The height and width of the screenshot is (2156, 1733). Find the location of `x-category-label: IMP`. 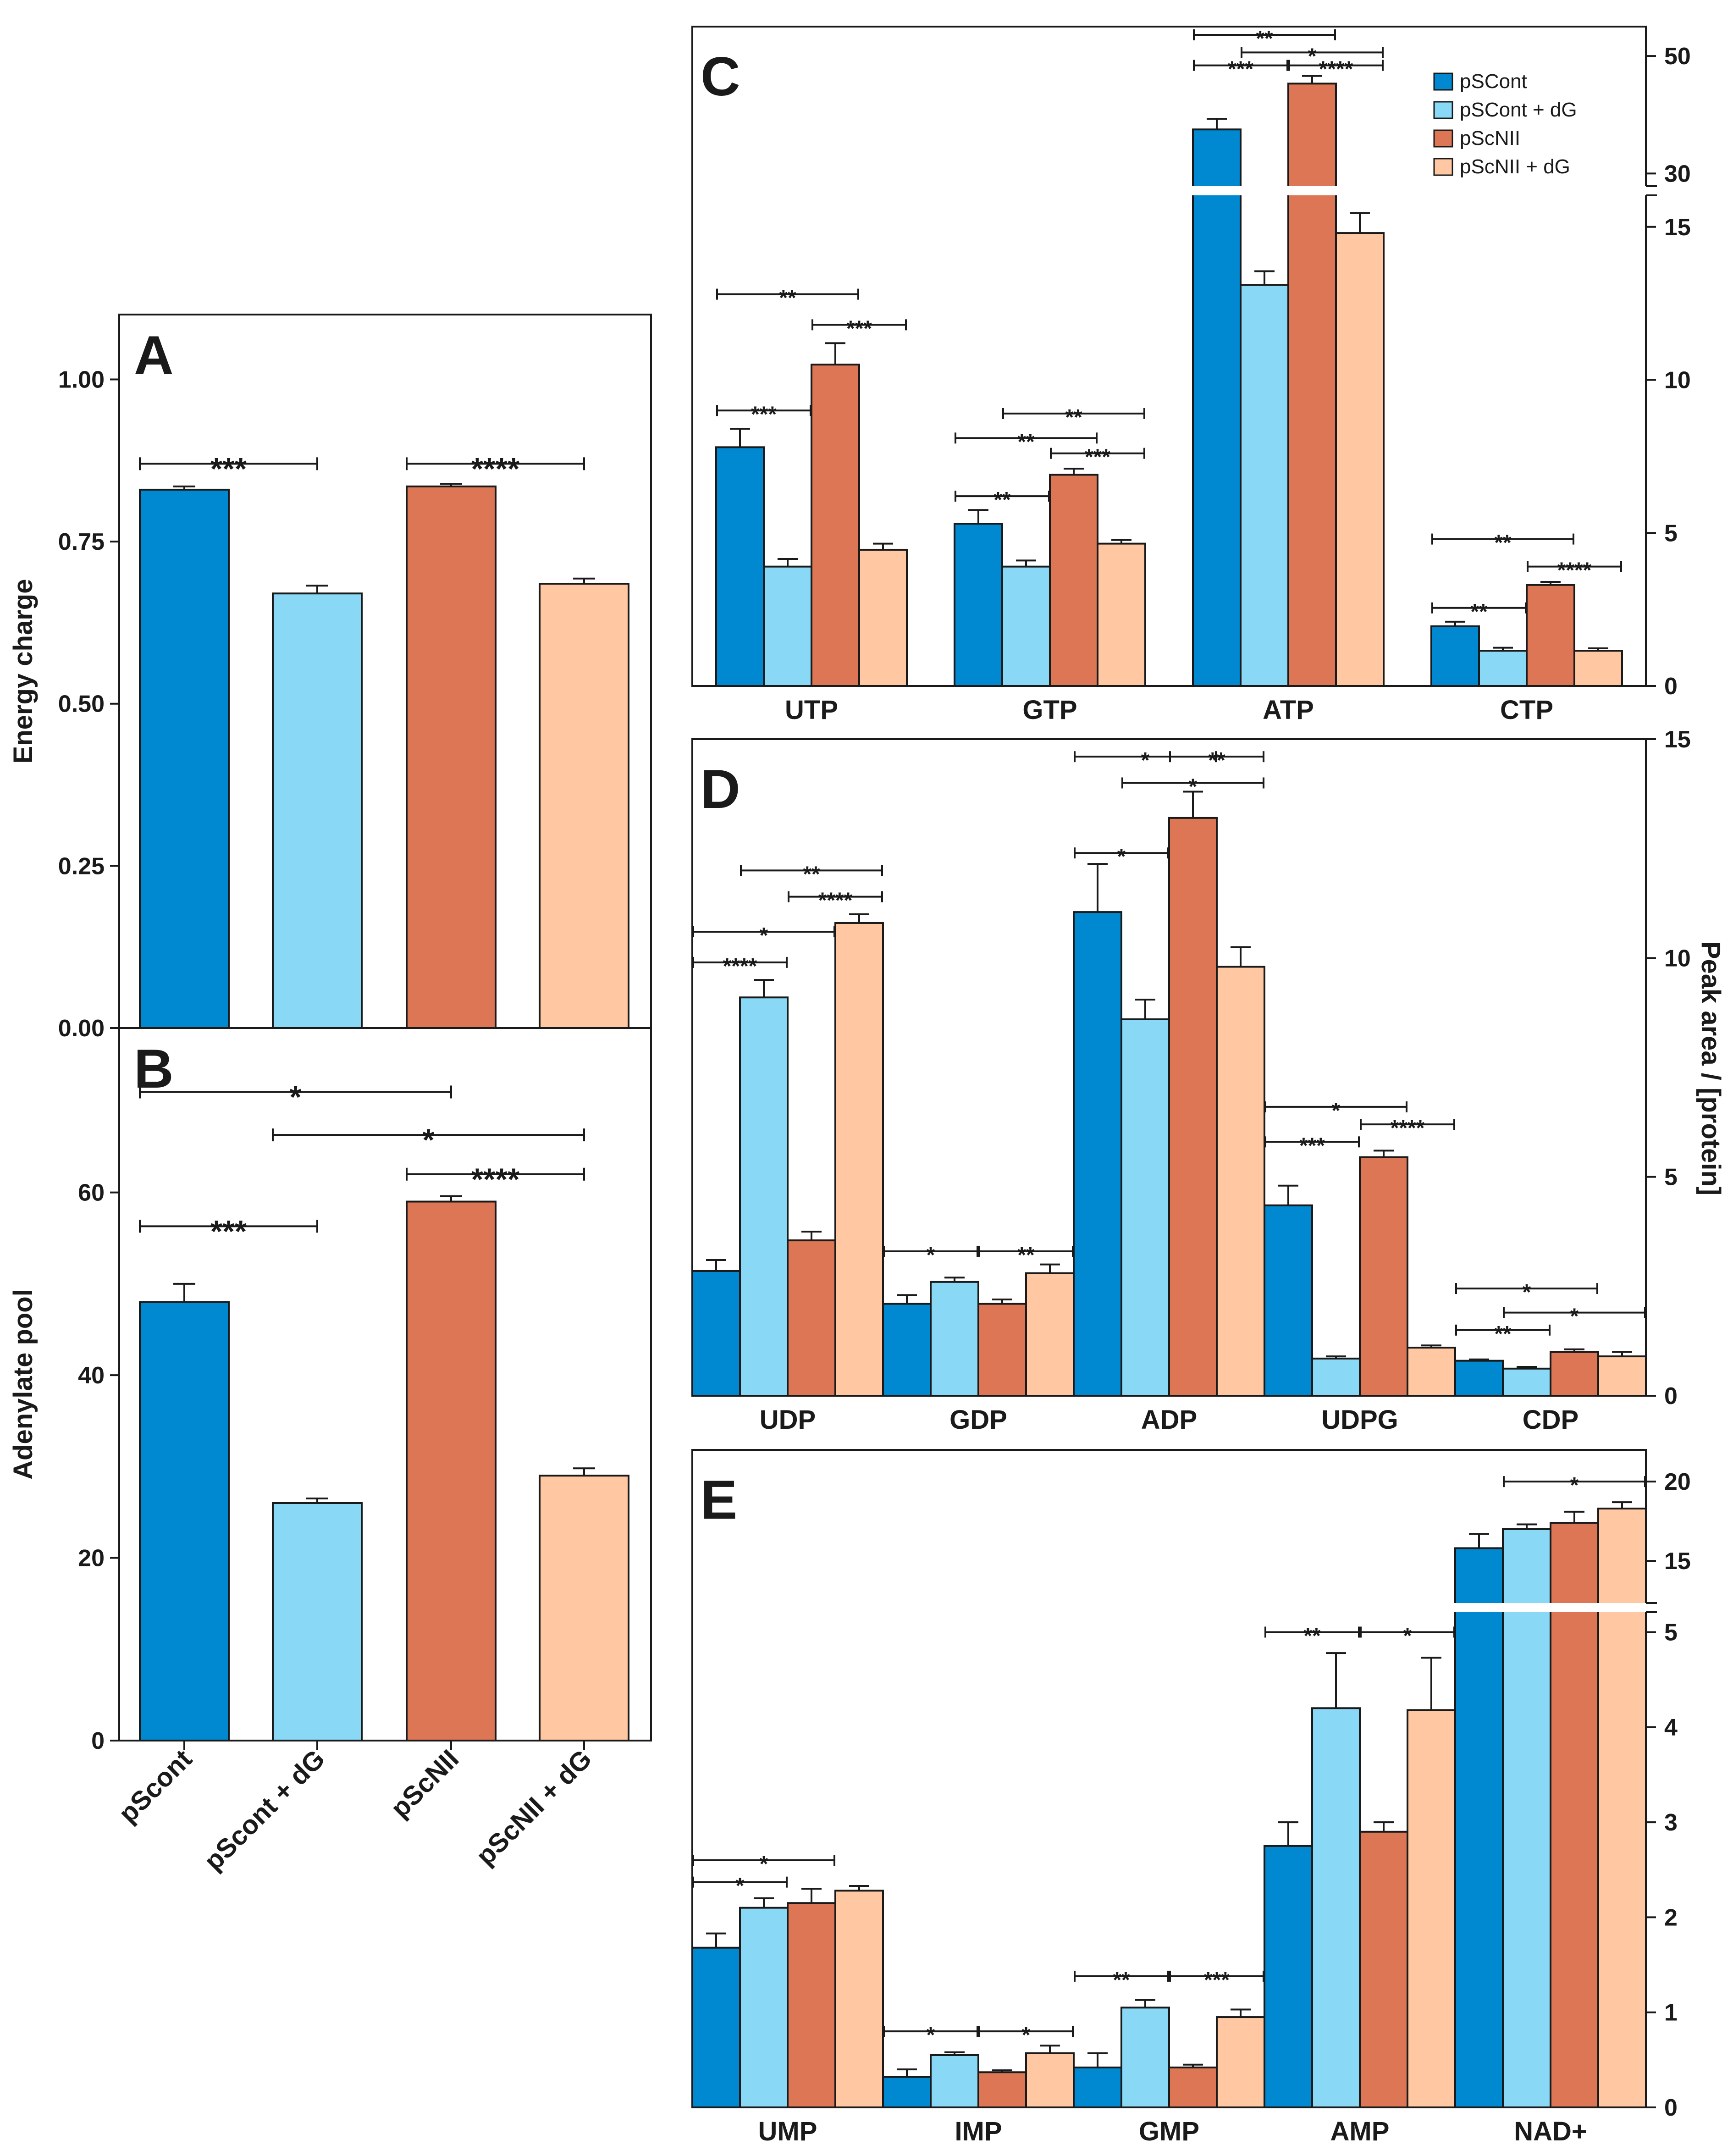

x-category-label: IMP is located at coordinates (978, 2131).